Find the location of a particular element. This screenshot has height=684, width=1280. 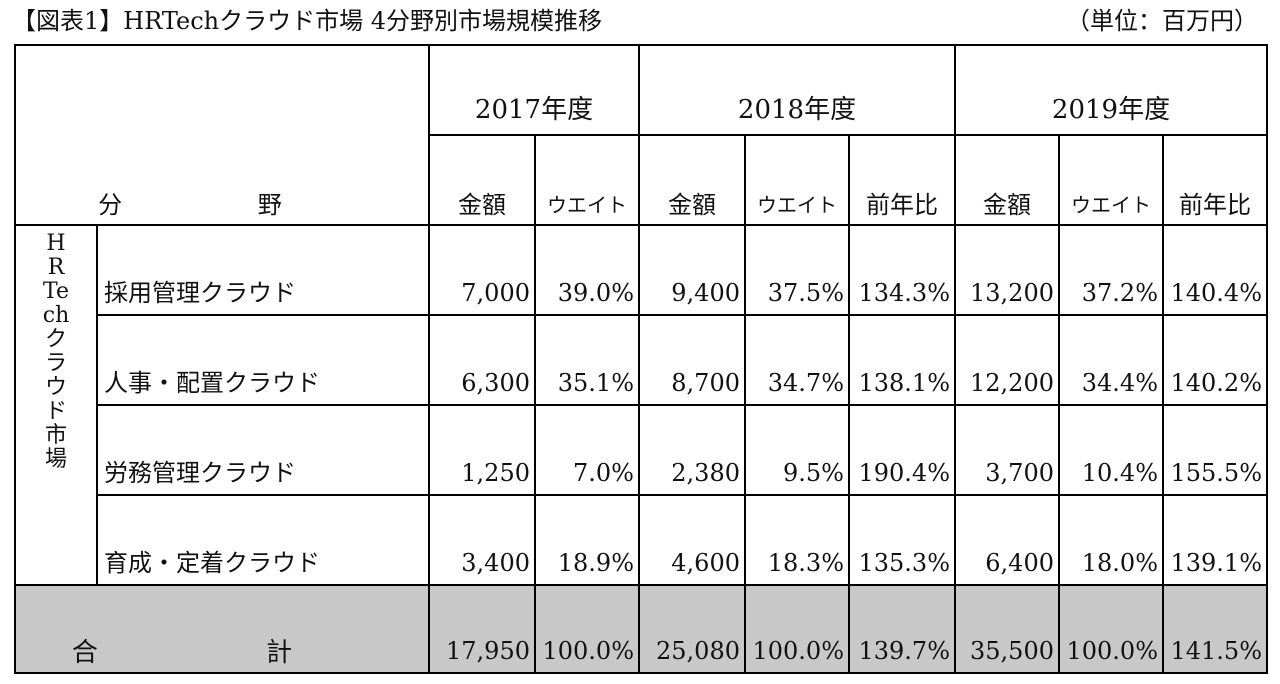

chart-title: 【図表1】HRTechクラウド市場 4分野別市場規模推移 is located at coordinates (307, 21).